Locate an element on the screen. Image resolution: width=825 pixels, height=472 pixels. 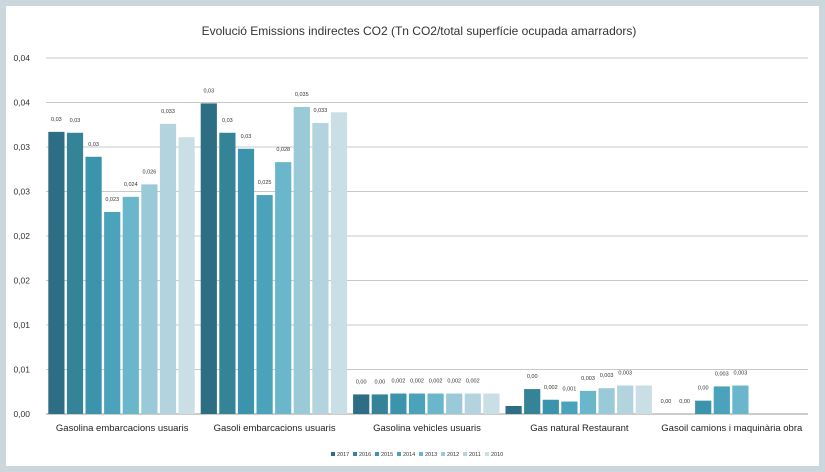
category-label: Gasolina vehicles usuaris is located at coordinates (427, 428).